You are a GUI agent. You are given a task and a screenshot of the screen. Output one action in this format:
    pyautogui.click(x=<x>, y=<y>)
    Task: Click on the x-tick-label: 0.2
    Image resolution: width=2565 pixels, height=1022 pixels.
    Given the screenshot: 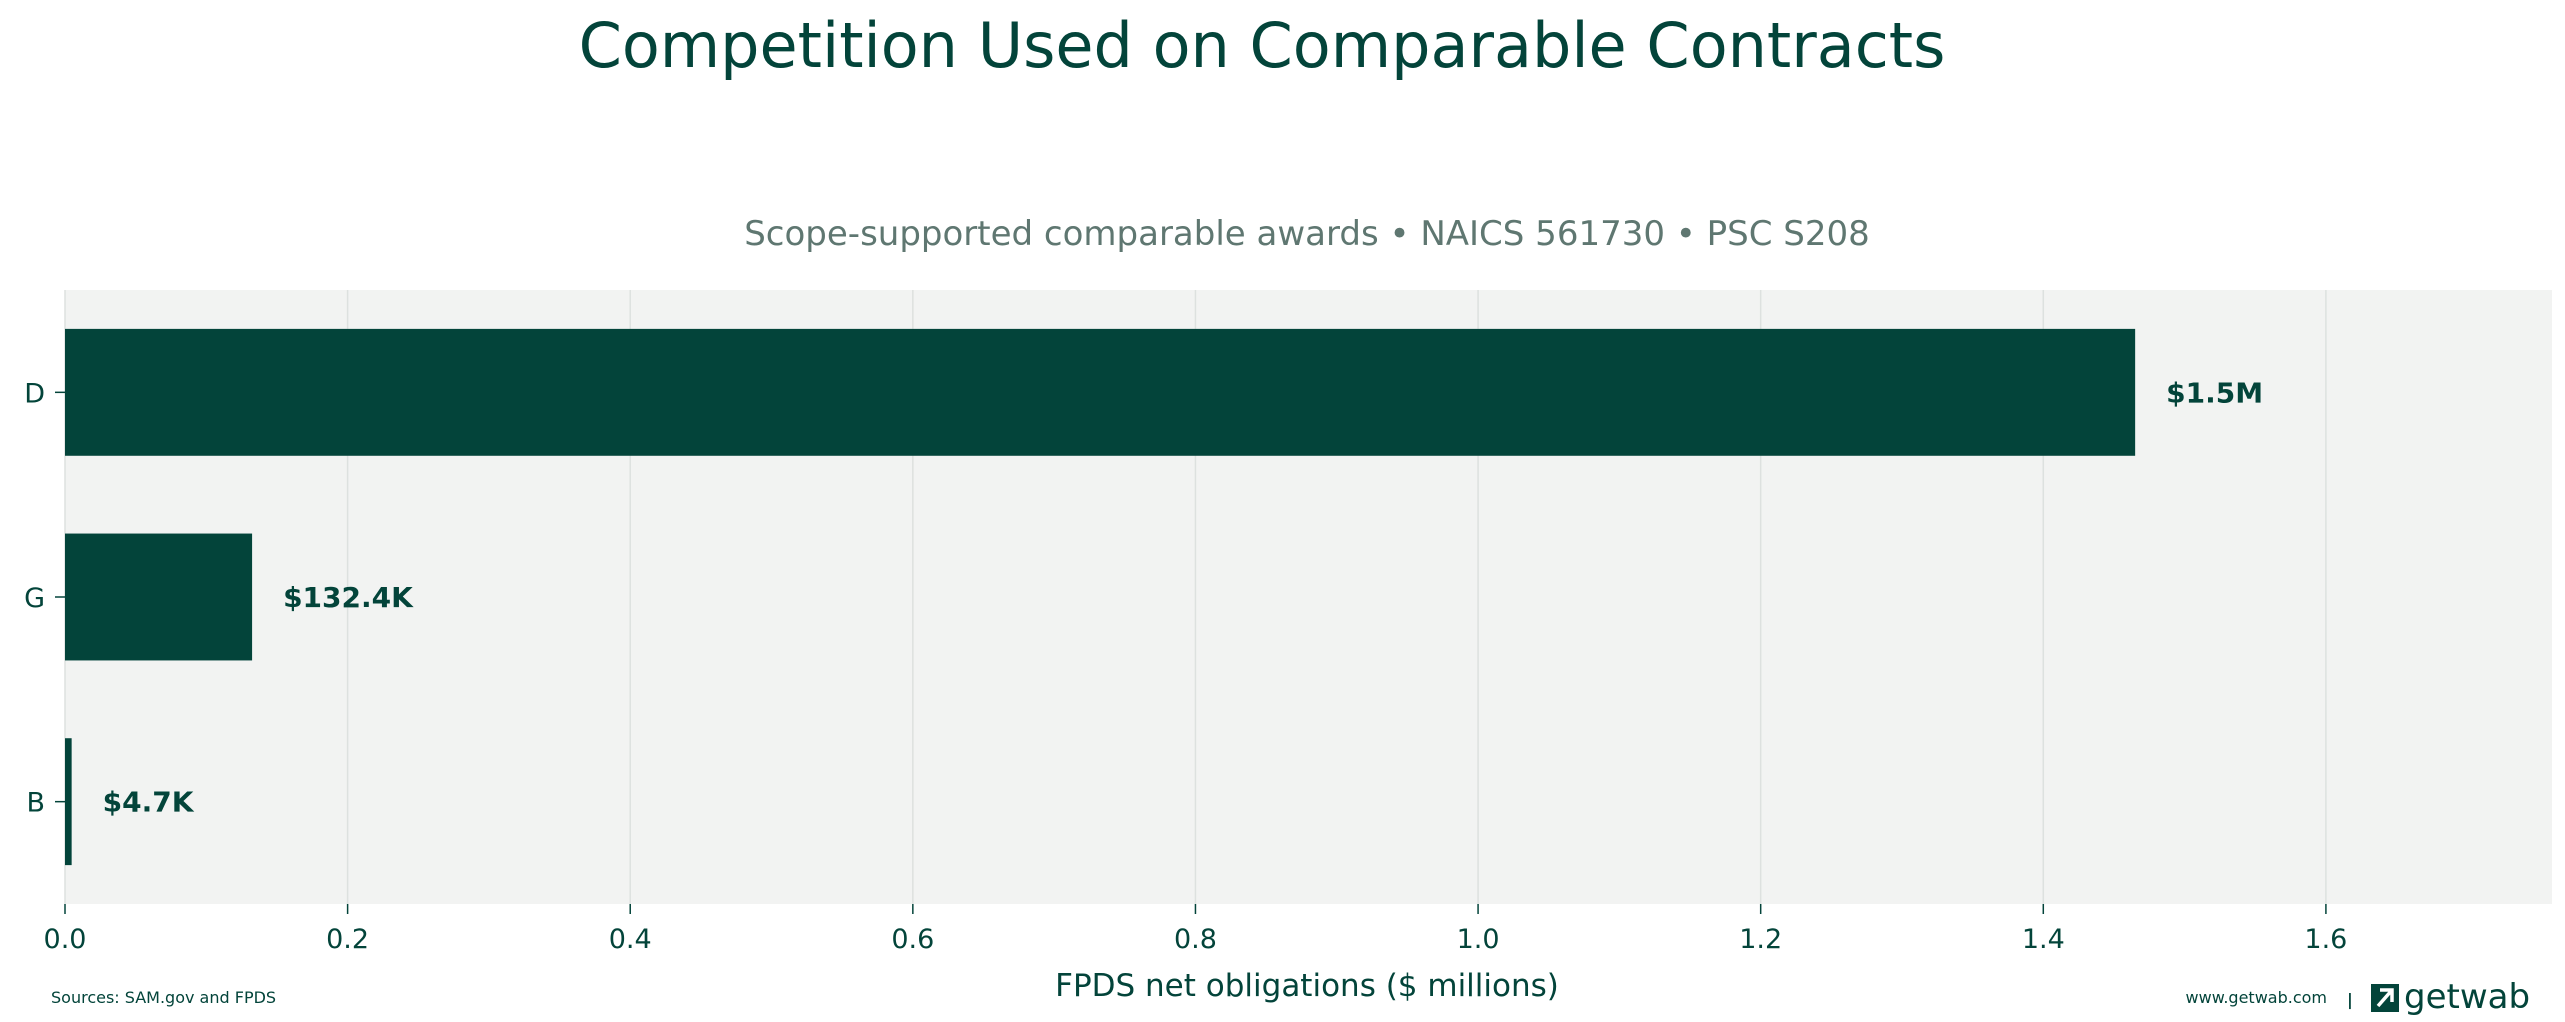 What is the action you would take?
    pyautogui.click(x=347, y=939)
    